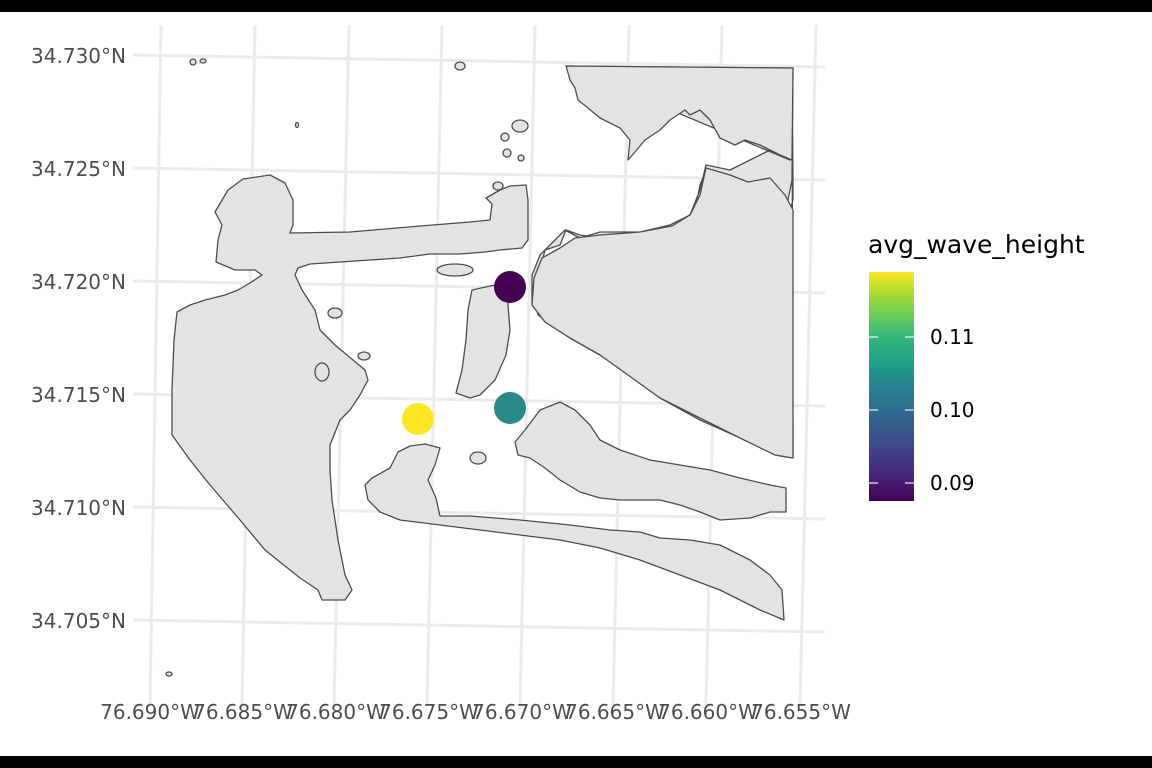 The image size is (1152, 768). I want to click on x-axis-label: 76.665°W, so click(615, 712).